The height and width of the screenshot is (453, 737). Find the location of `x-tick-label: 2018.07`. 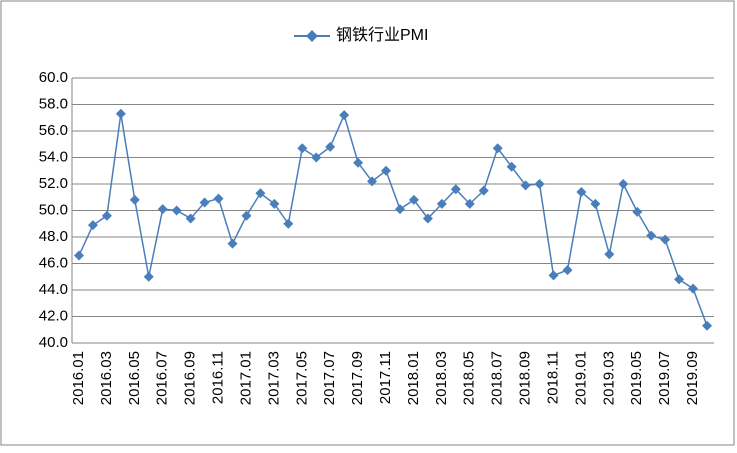

x-tick-label: 2018.07 is located at coordinates (497, 378).